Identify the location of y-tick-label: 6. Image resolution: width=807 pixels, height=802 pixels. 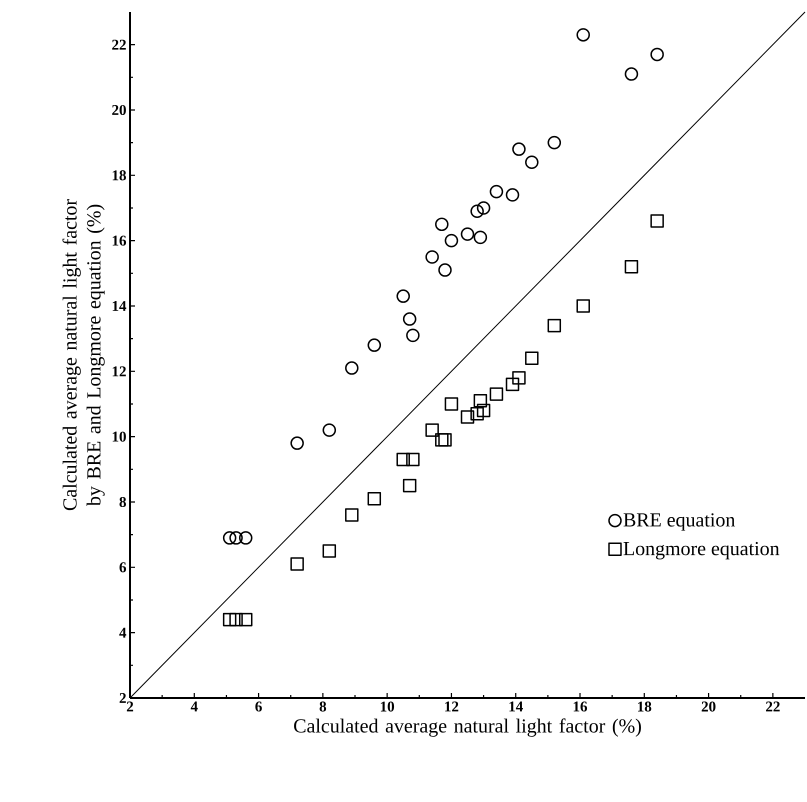
(123, 567).